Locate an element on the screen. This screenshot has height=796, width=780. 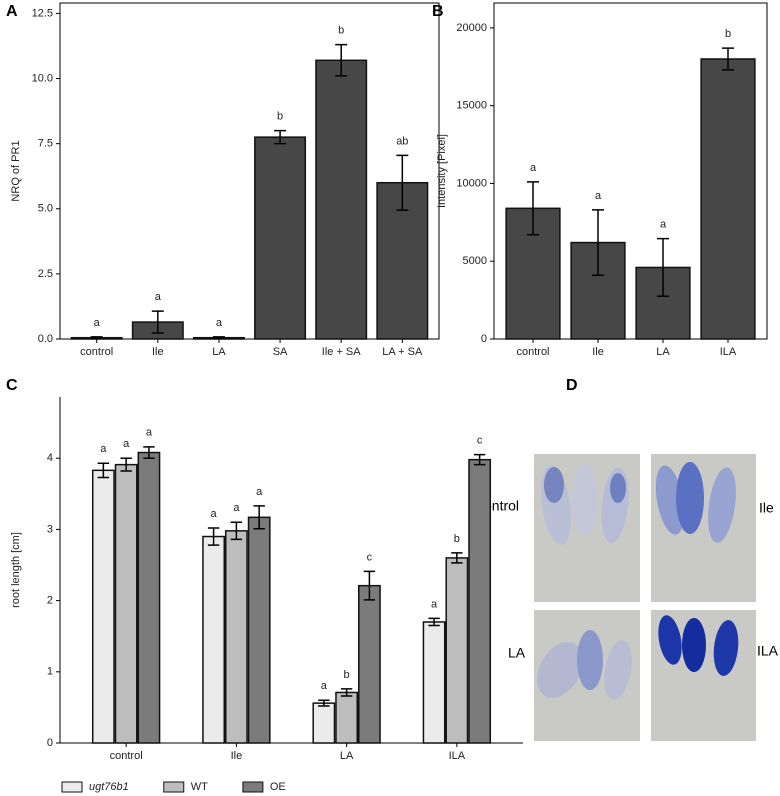
y-tick-label: 1 is located at coordinates (50, 672).